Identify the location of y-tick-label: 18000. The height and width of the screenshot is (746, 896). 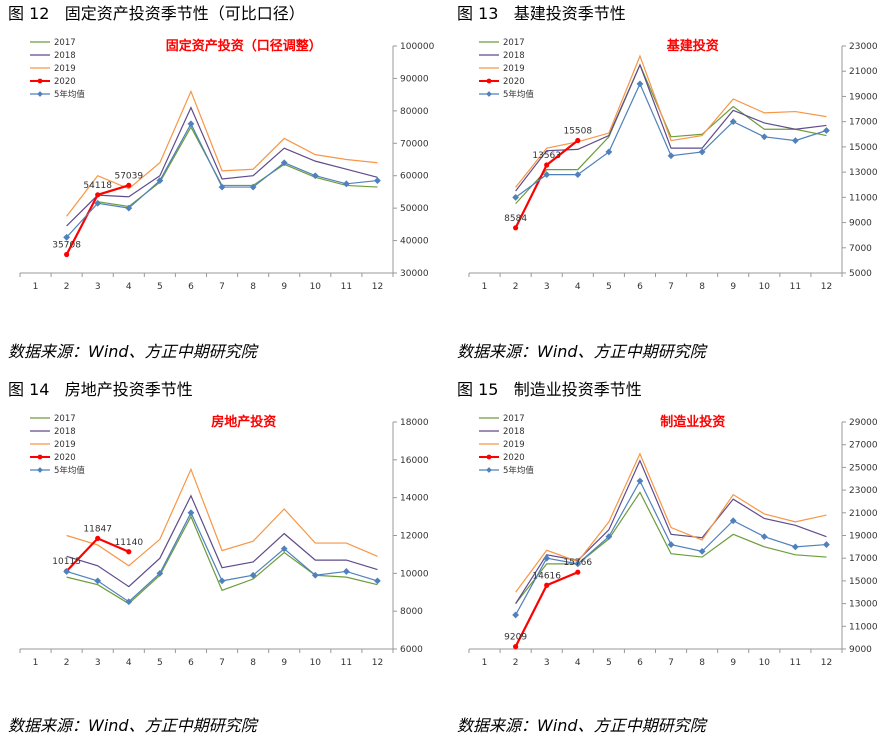
(414, 423).